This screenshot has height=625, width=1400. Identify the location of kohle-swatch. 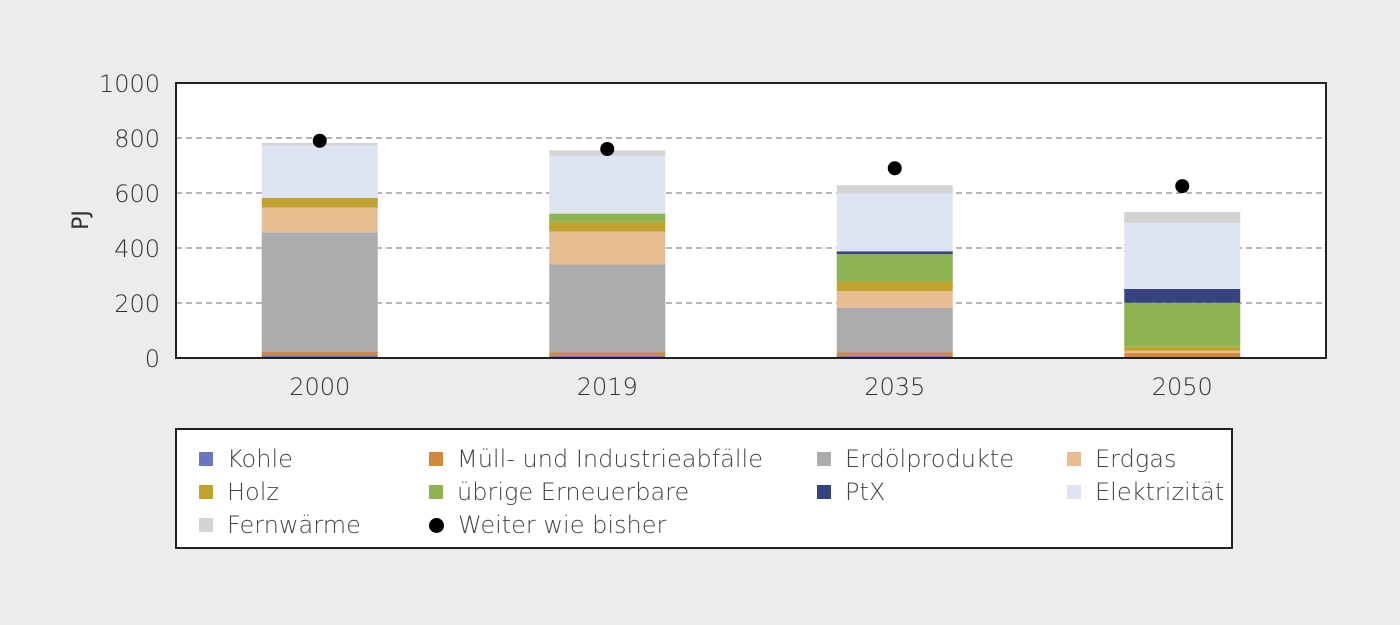
(206, 459).